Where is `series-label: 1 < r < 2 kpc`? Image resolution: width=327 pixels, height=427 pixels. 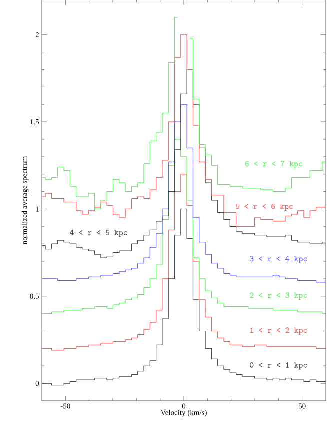
series-label: 1 < r < 2 kpc is located at coordinates (279, 331).